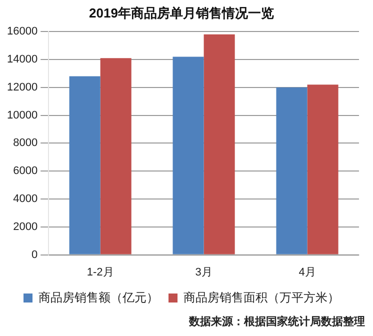 This screenshot has height=336, width=373. What do you see at coordinates (181, 12) in the screenshot?
I see `chart-title: 2019年商品房单月销售情况一览` at bounding box center [181, 12].